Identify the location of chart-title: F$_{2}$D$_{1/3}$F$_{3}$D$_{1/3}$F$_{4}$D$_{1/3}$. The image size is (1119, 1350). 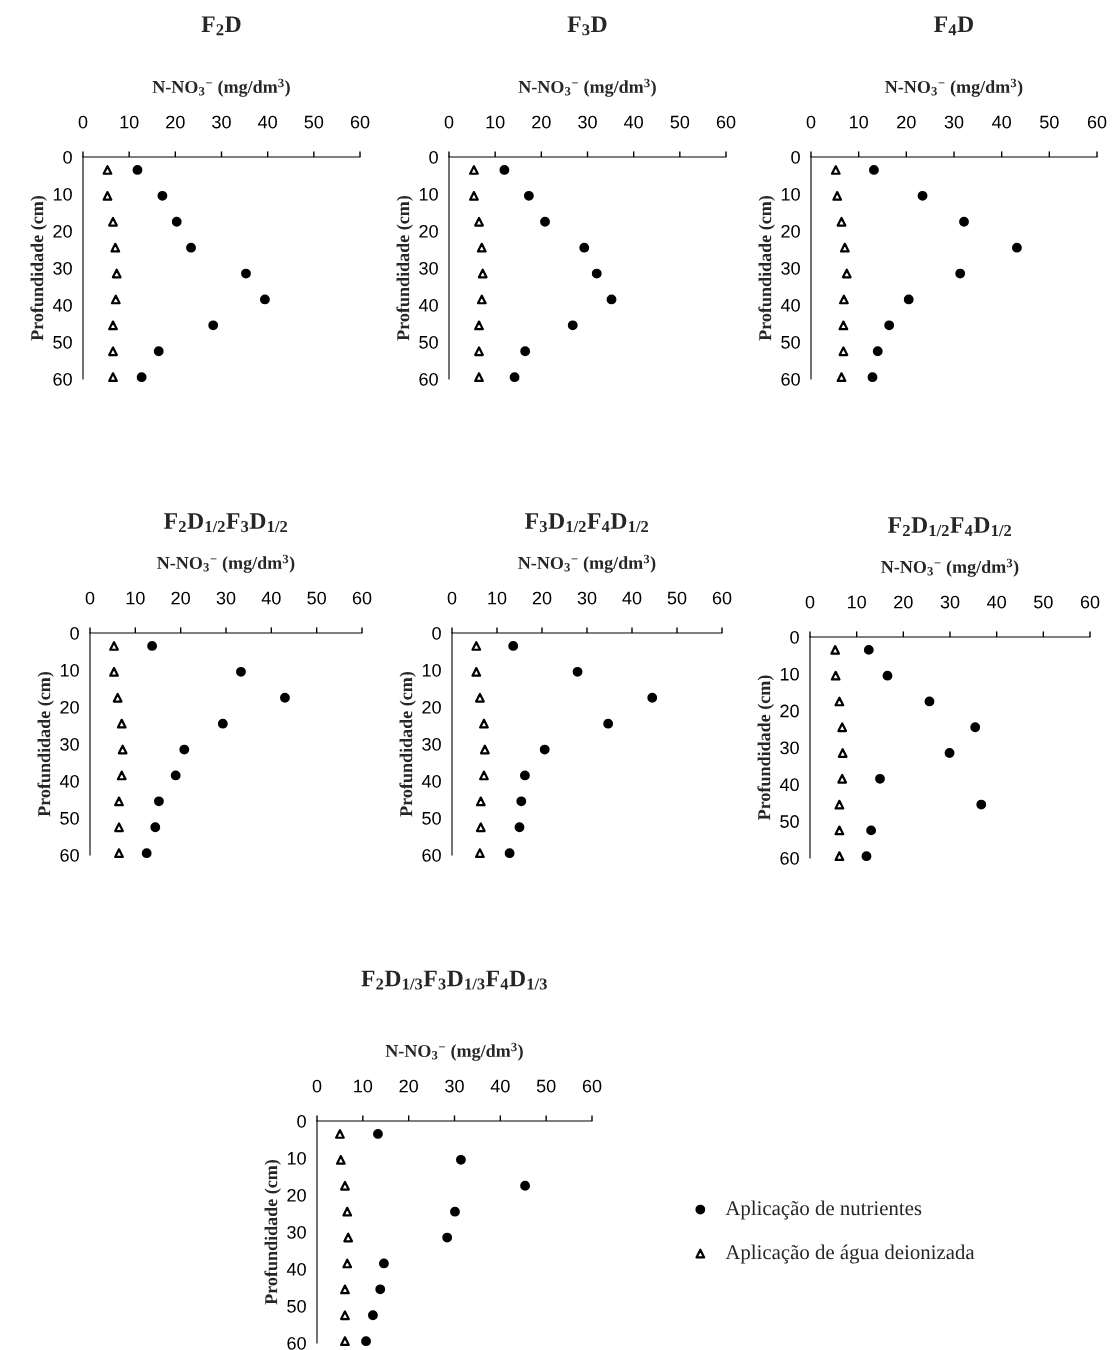
(454, 980).